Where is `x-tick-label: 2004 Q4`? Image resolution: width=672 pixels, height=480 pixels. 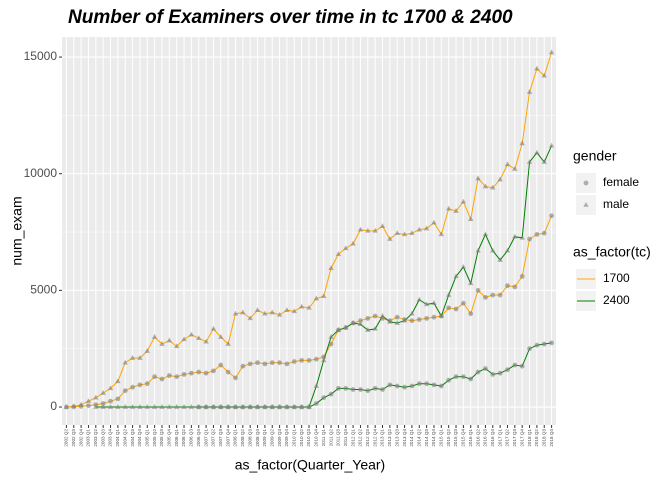
x-tick-label: 2004 Q4 is located at coordinates (139, 438).